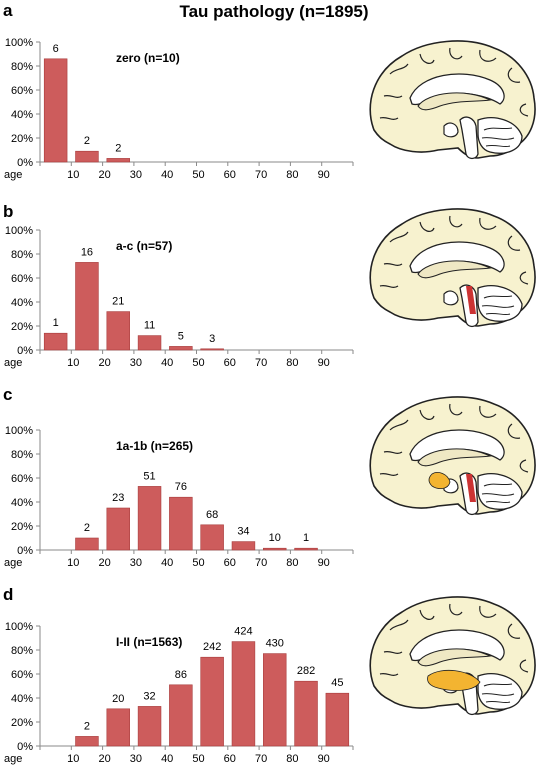  Describe the element at coordinates (337, 683) in the screenshot. I see `bar-count-label: 45` at that location.